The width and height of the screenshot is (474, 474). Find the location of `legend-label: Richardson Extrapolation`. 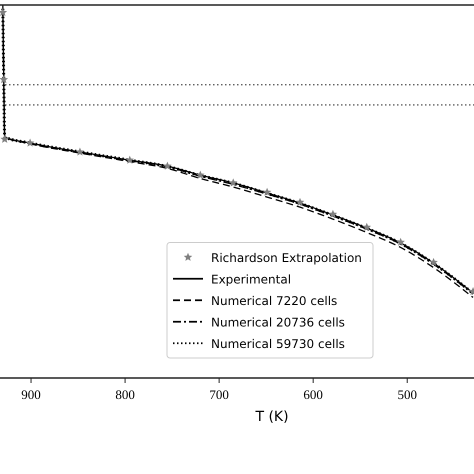

legend-label: Richardson Extrapolation is located at coordinates (286, 257).